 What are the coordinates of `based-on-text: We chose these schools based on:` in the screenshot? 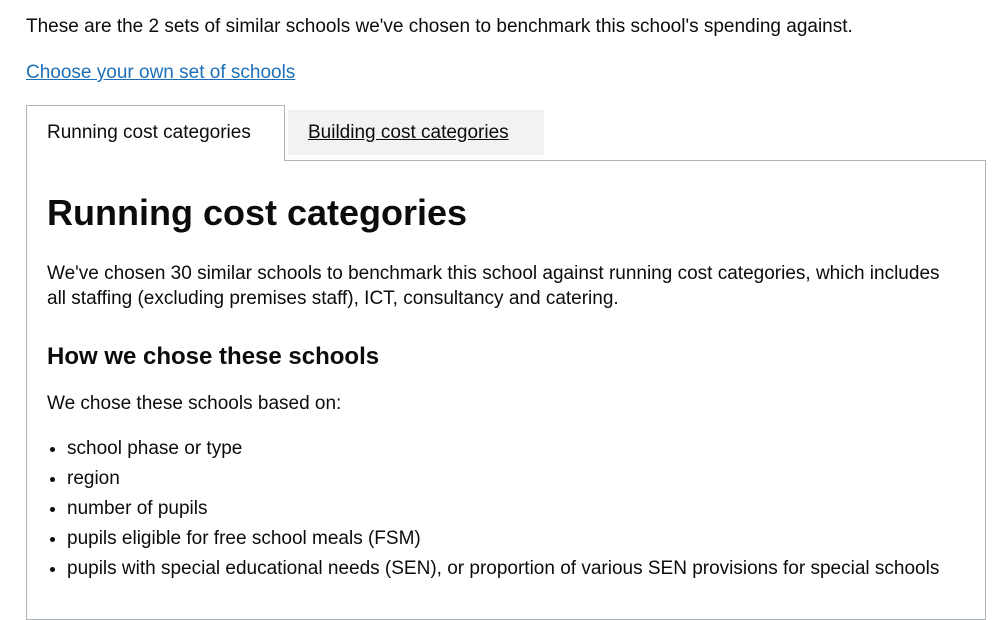 It's located at (194, 403).